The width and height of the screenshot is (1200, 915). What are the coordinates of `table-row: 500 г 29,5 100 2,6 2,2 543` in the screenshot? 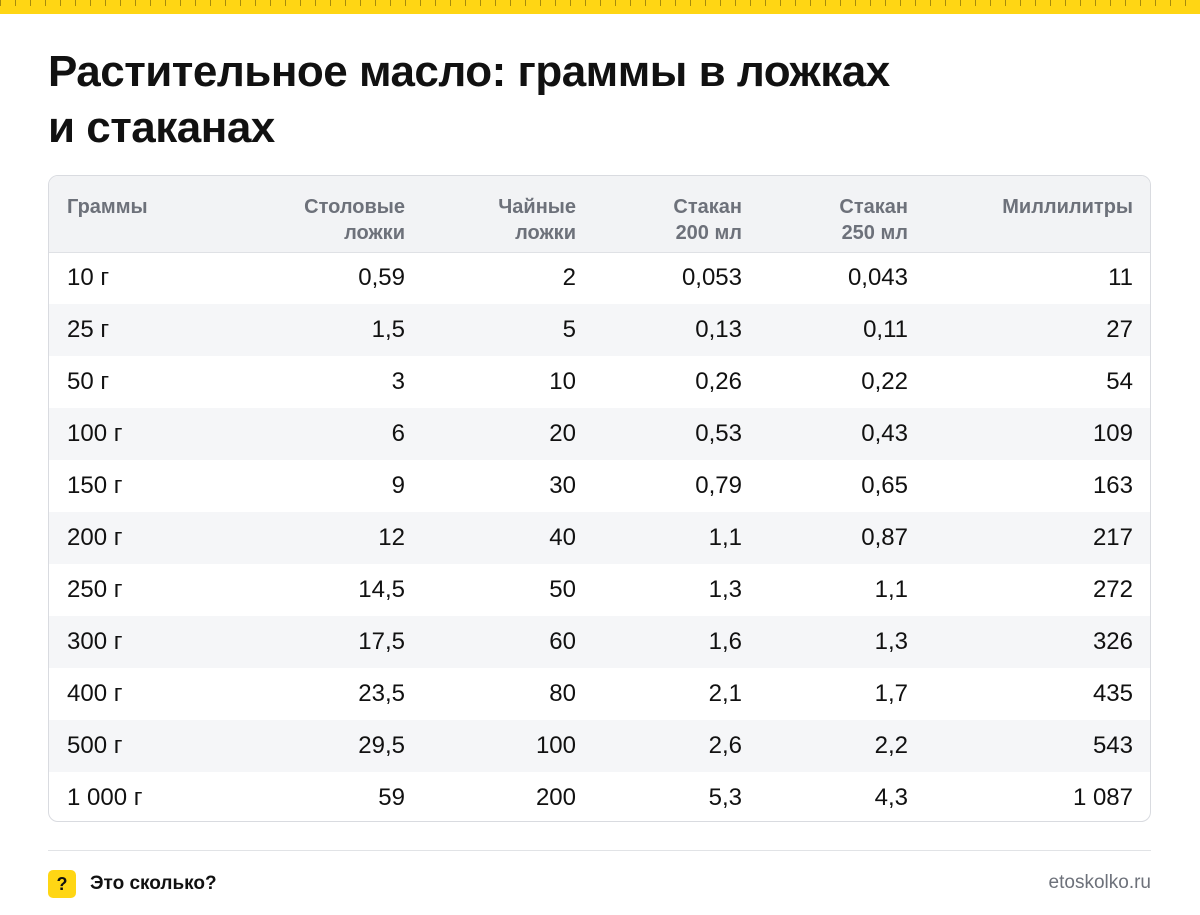 It's located at (599, 746).